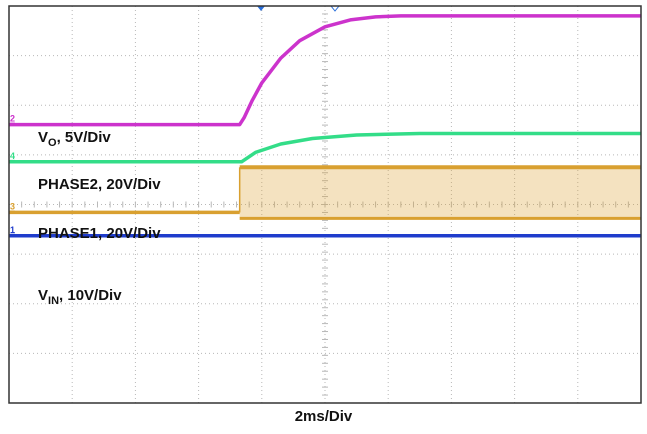  What do you see at coordinates (12, 175) in the screenshot?
I see `channel-markers: 2 4 3 1` at bounding box center [12, 175].